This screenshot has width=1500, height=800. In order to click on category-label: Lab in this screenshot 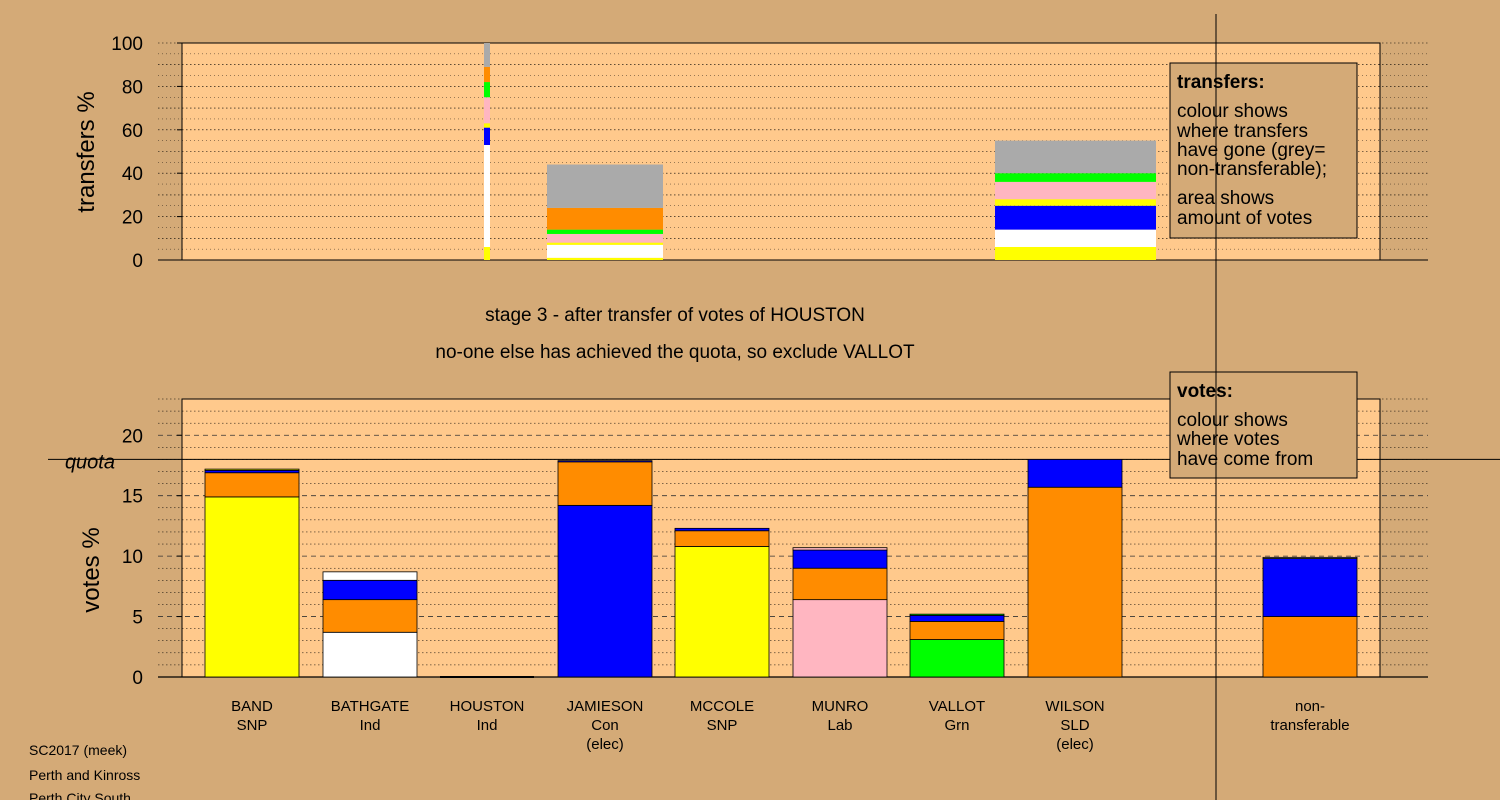, I will do `click(839, 725)`.